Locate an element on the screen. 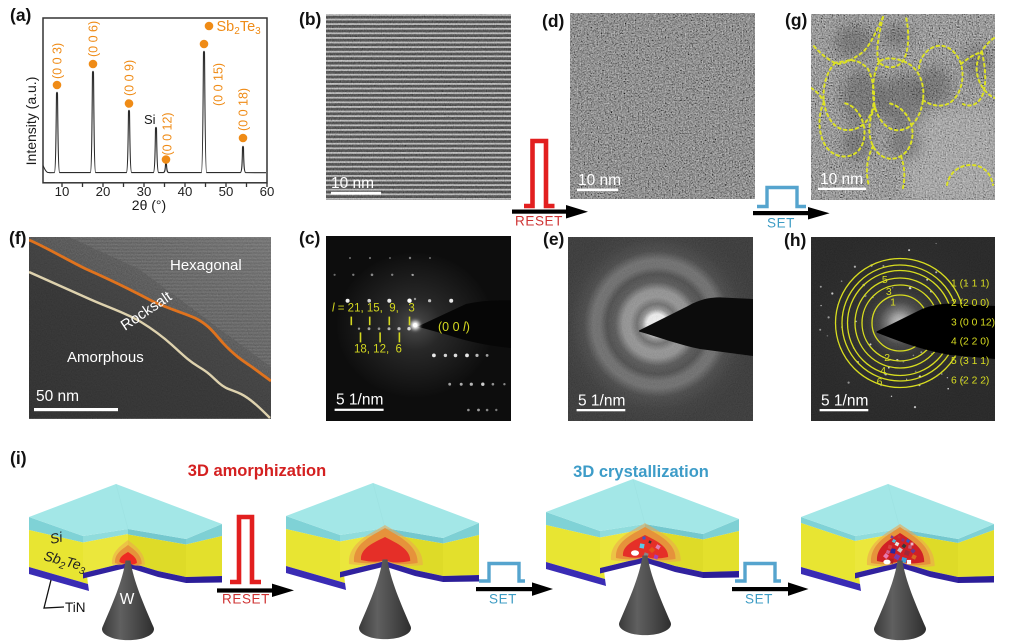  svg-text: 40 is located at coordinates (185, 191).